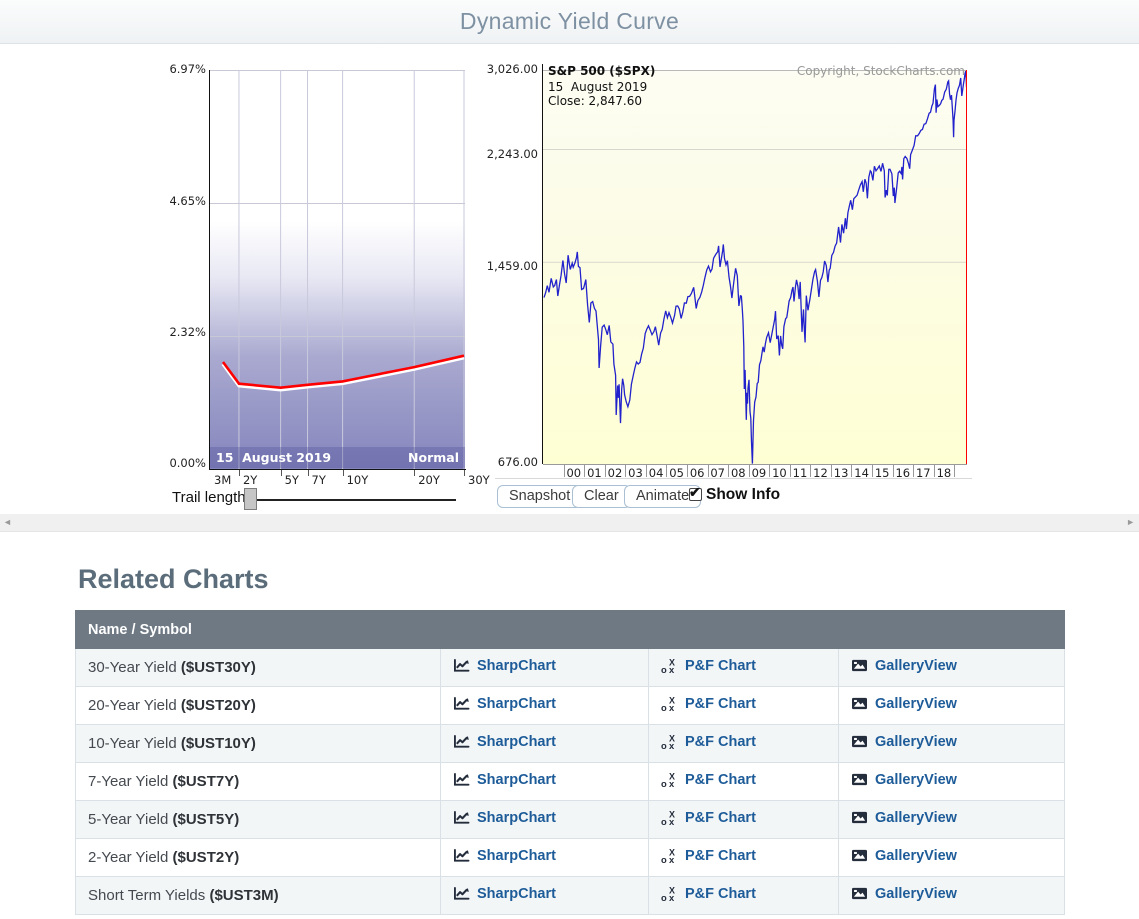 The image size is (1139, 919). I want to click on yield-chart-y-axis-line, so click(209, 270).